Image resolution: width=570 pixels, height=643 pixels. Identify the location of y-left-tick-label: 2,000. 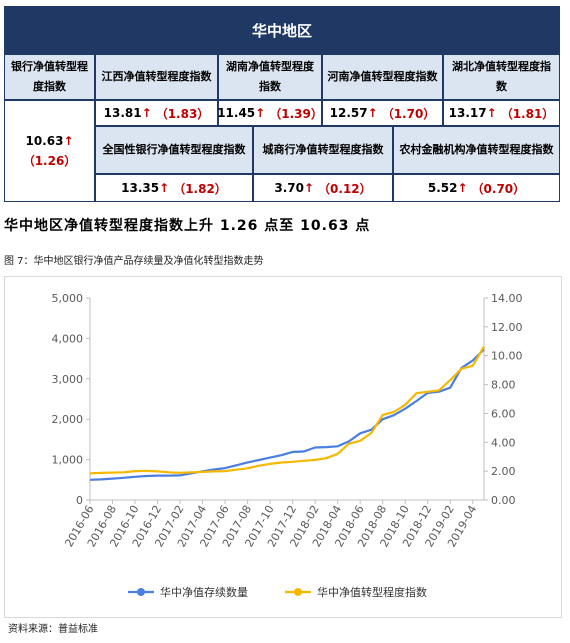
(68, 419).